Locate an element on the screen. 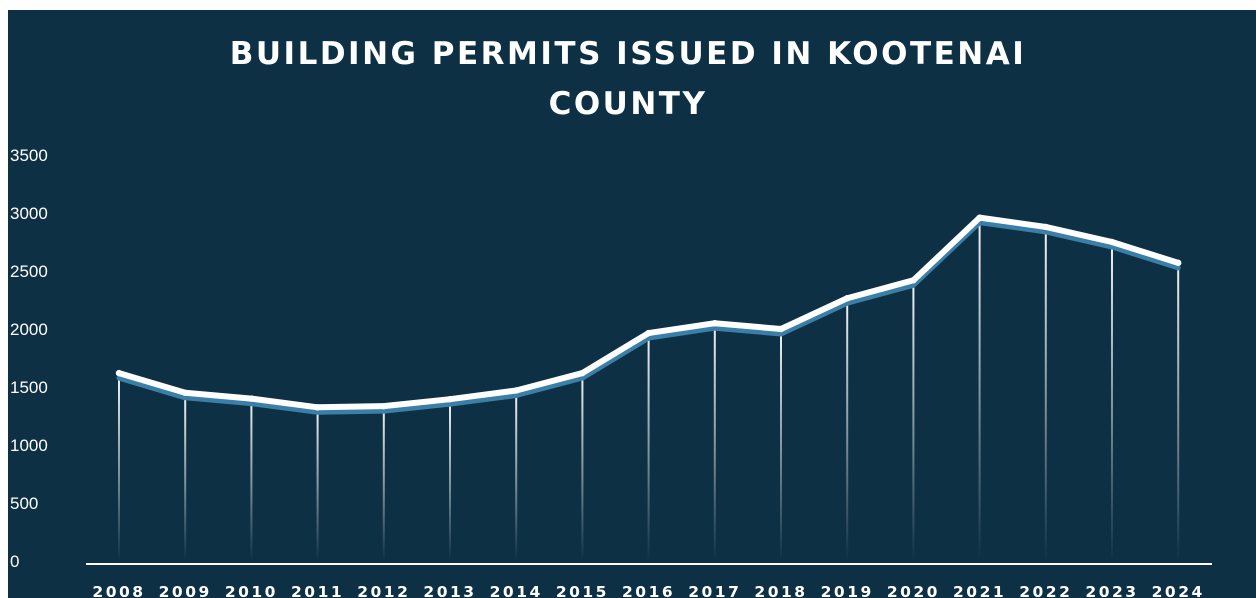  x-tick-label: 2016 is located at coordinates (648, 590).